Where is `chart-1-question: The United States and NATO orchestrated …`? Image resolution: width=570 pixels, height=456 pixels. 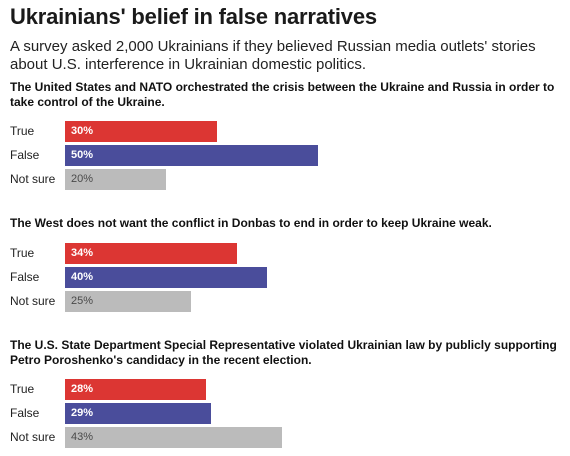
chart-1-question: The United States and NATO orchestrated … is located at coordinates (282, 94).